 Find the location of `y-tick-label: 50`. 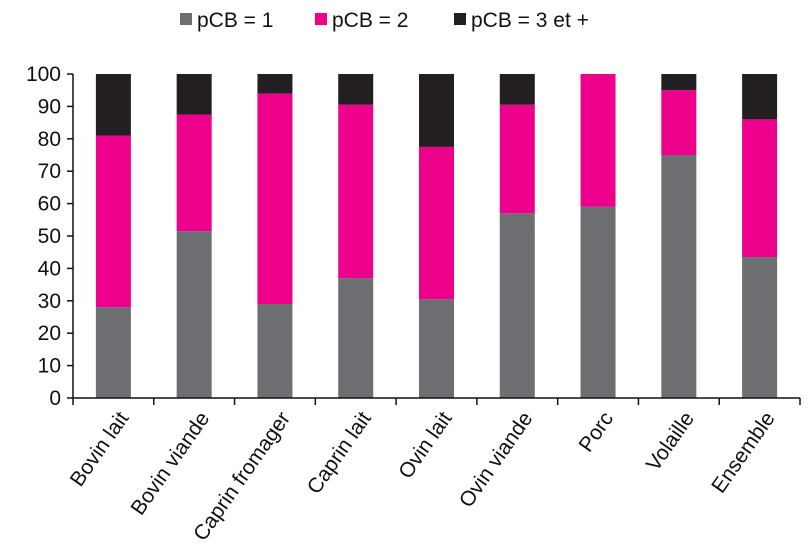

y-tick-label: 50 is located at coordinates (49, 236).